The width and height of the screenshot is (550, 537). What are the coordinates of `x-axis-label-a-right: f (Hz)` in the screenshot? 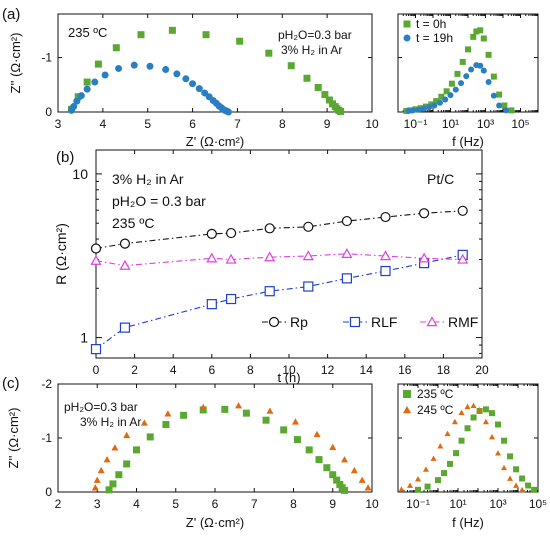 It's located at (468, 141).